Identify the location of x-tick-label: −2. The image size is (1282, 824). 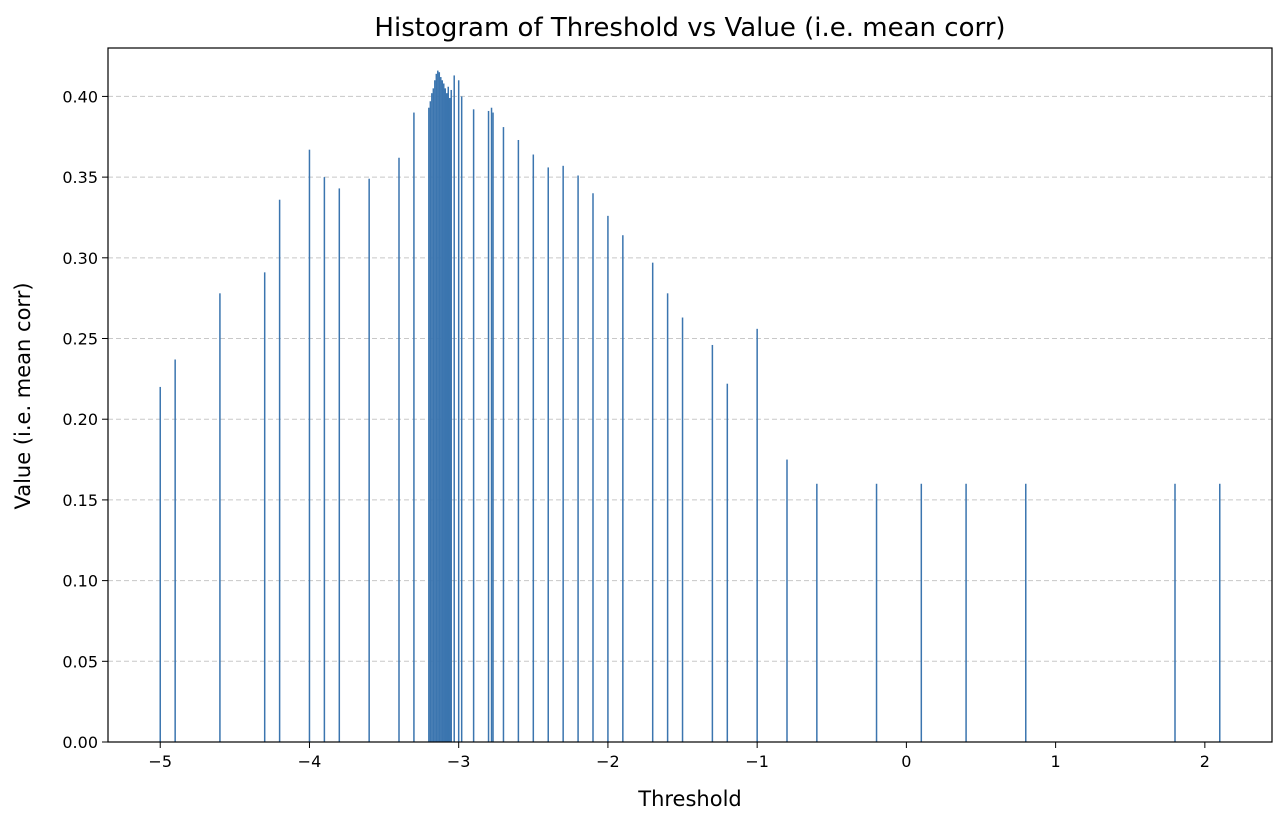
(608, 761).